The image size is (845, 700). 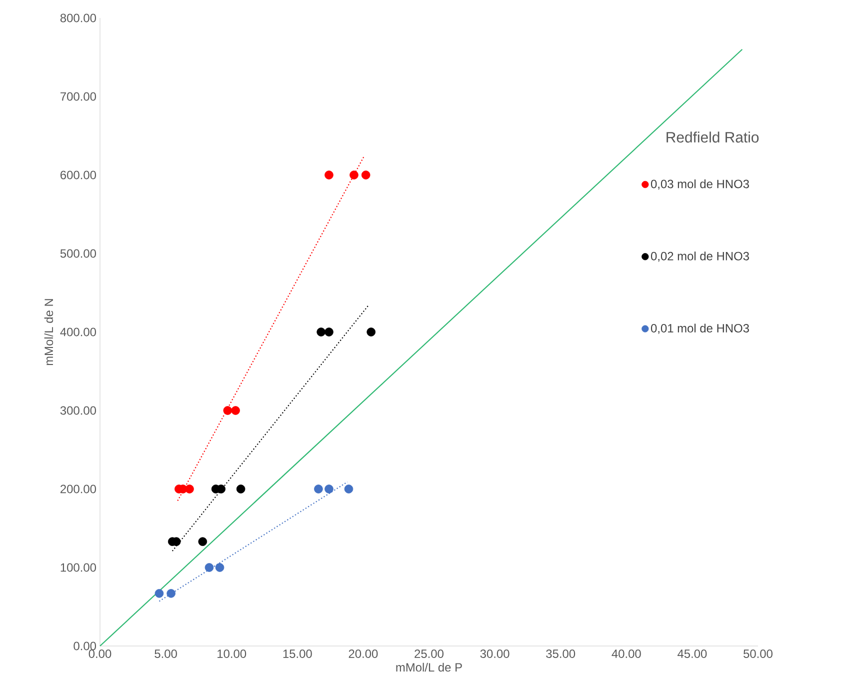 I want to click on x-tick-label: 45.00, so click(x=692, y=654).